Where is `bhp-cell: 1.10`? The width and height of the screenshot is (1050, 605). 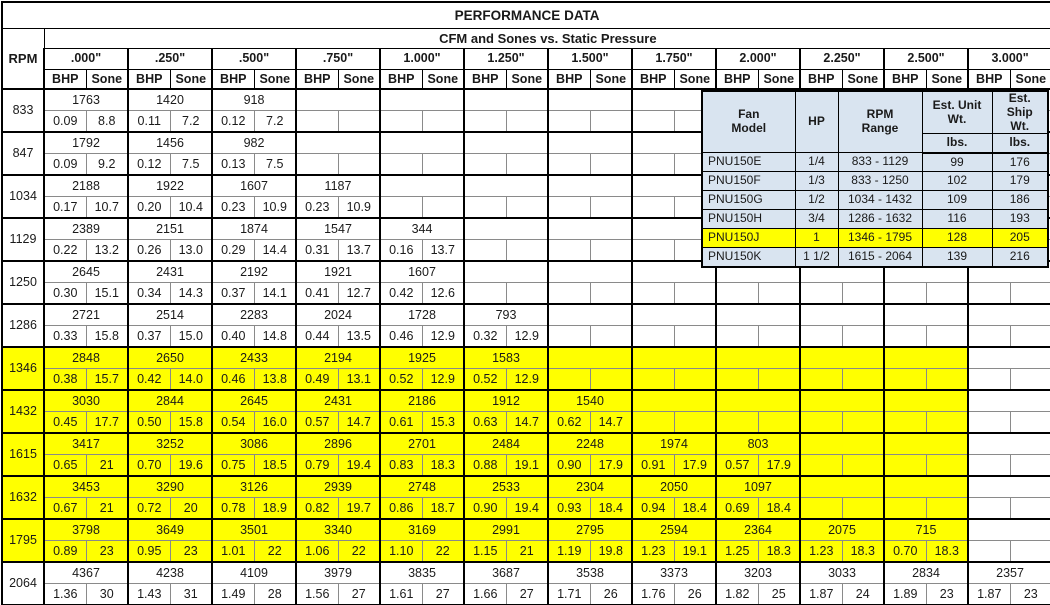 bhp-cell: 1.10 is located at coordinates (401, 551).